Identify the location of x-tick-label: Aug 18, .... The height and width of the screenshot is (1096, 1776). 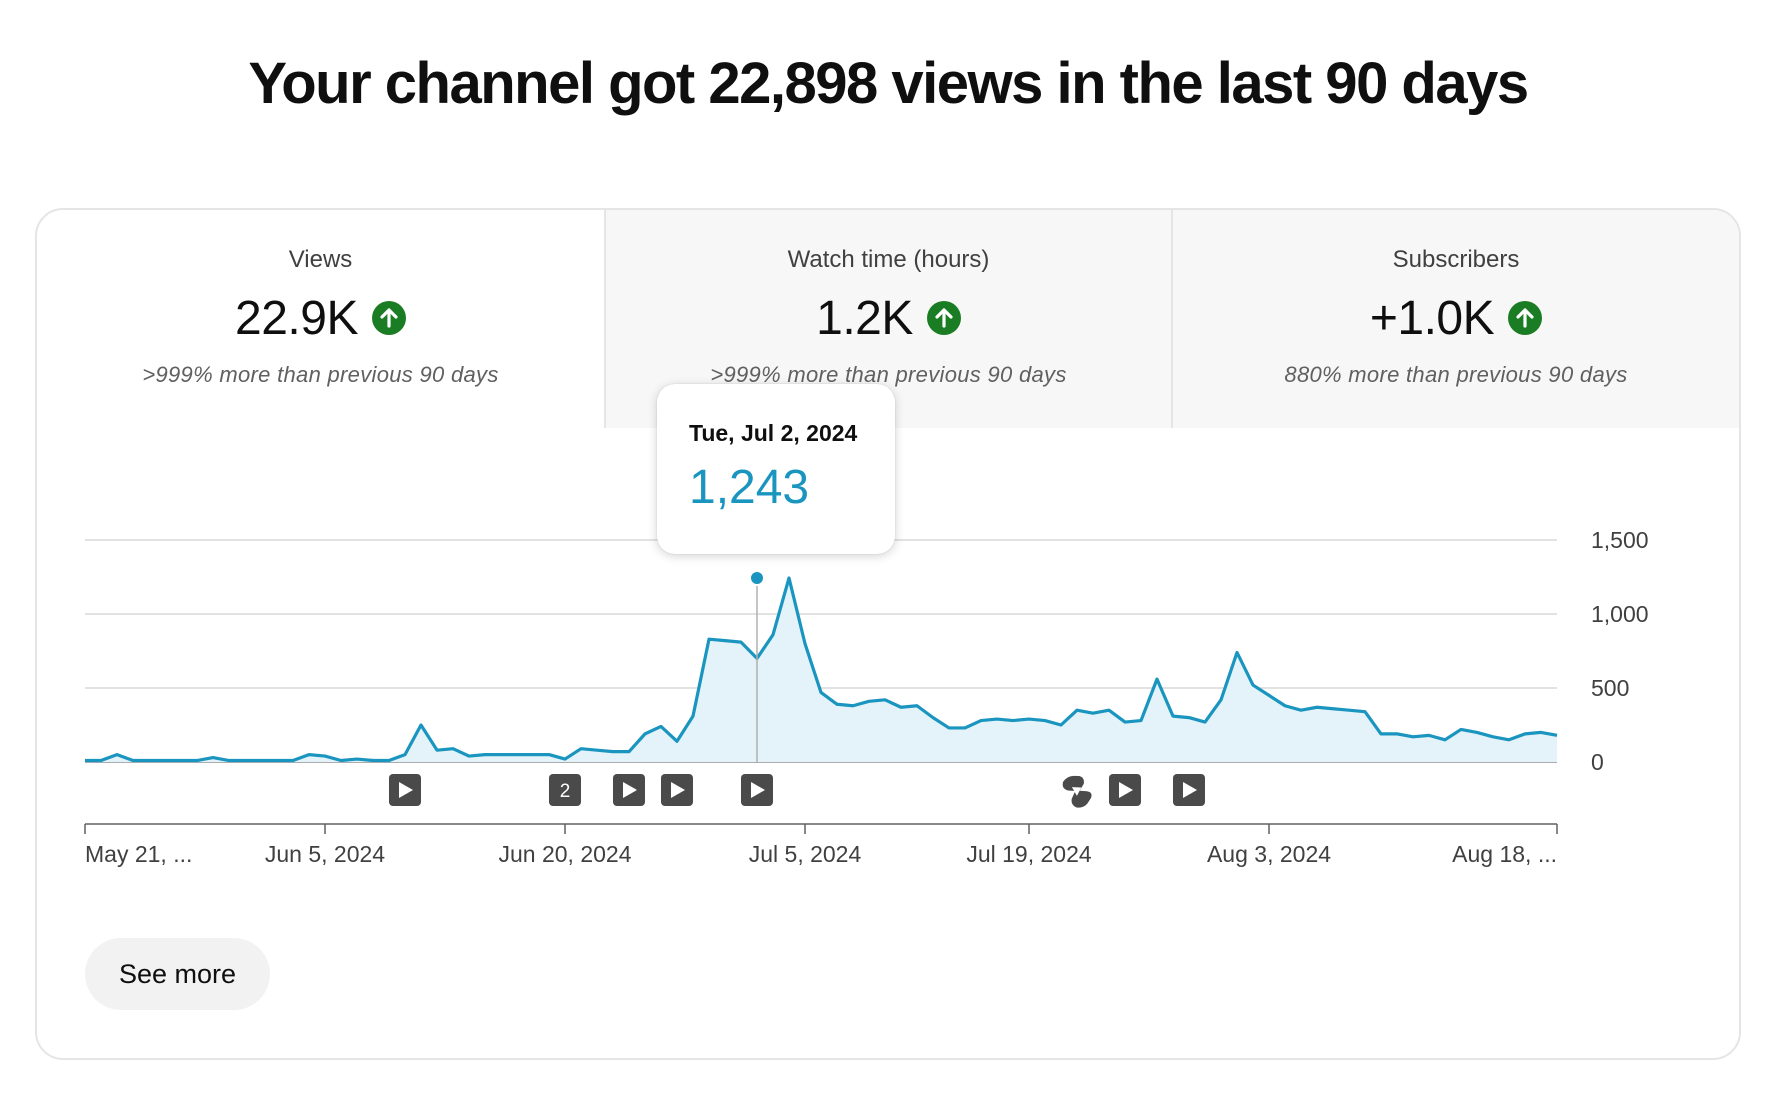
(1504, 854).